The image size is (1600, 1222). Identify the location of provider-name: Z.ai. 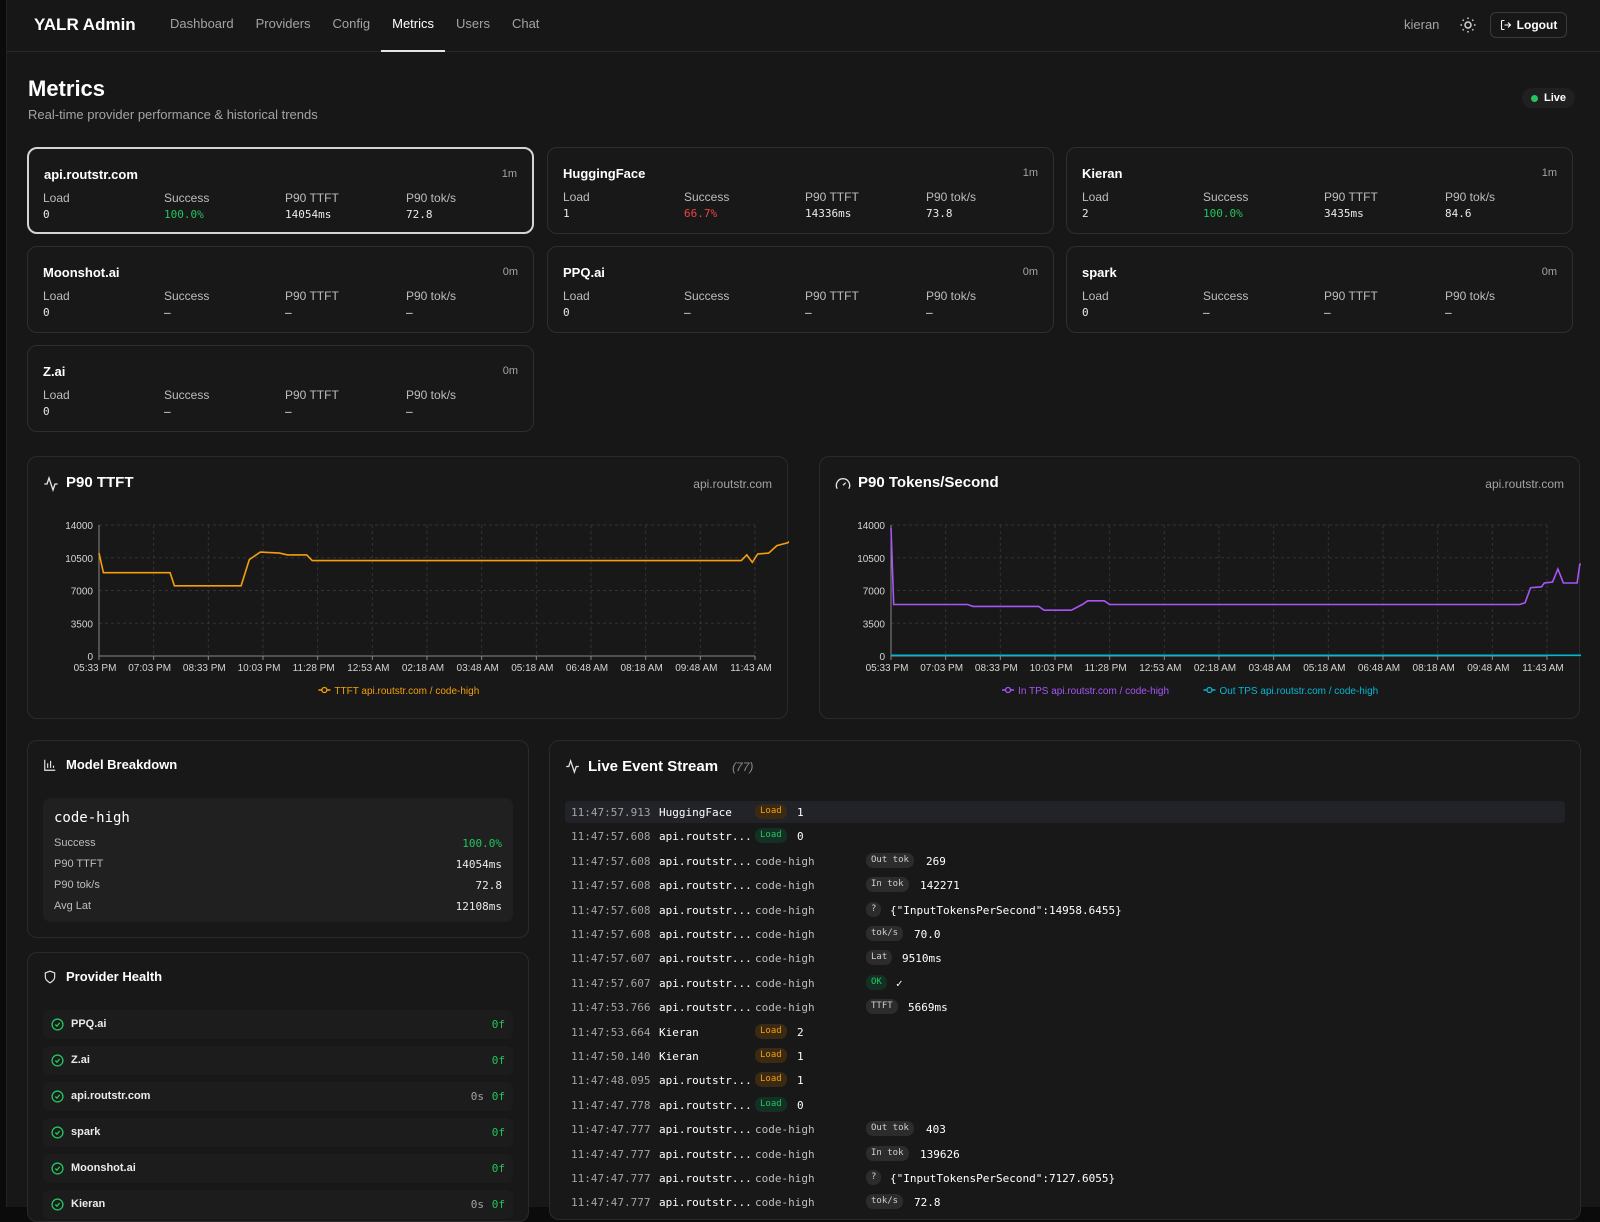
(54, 371).